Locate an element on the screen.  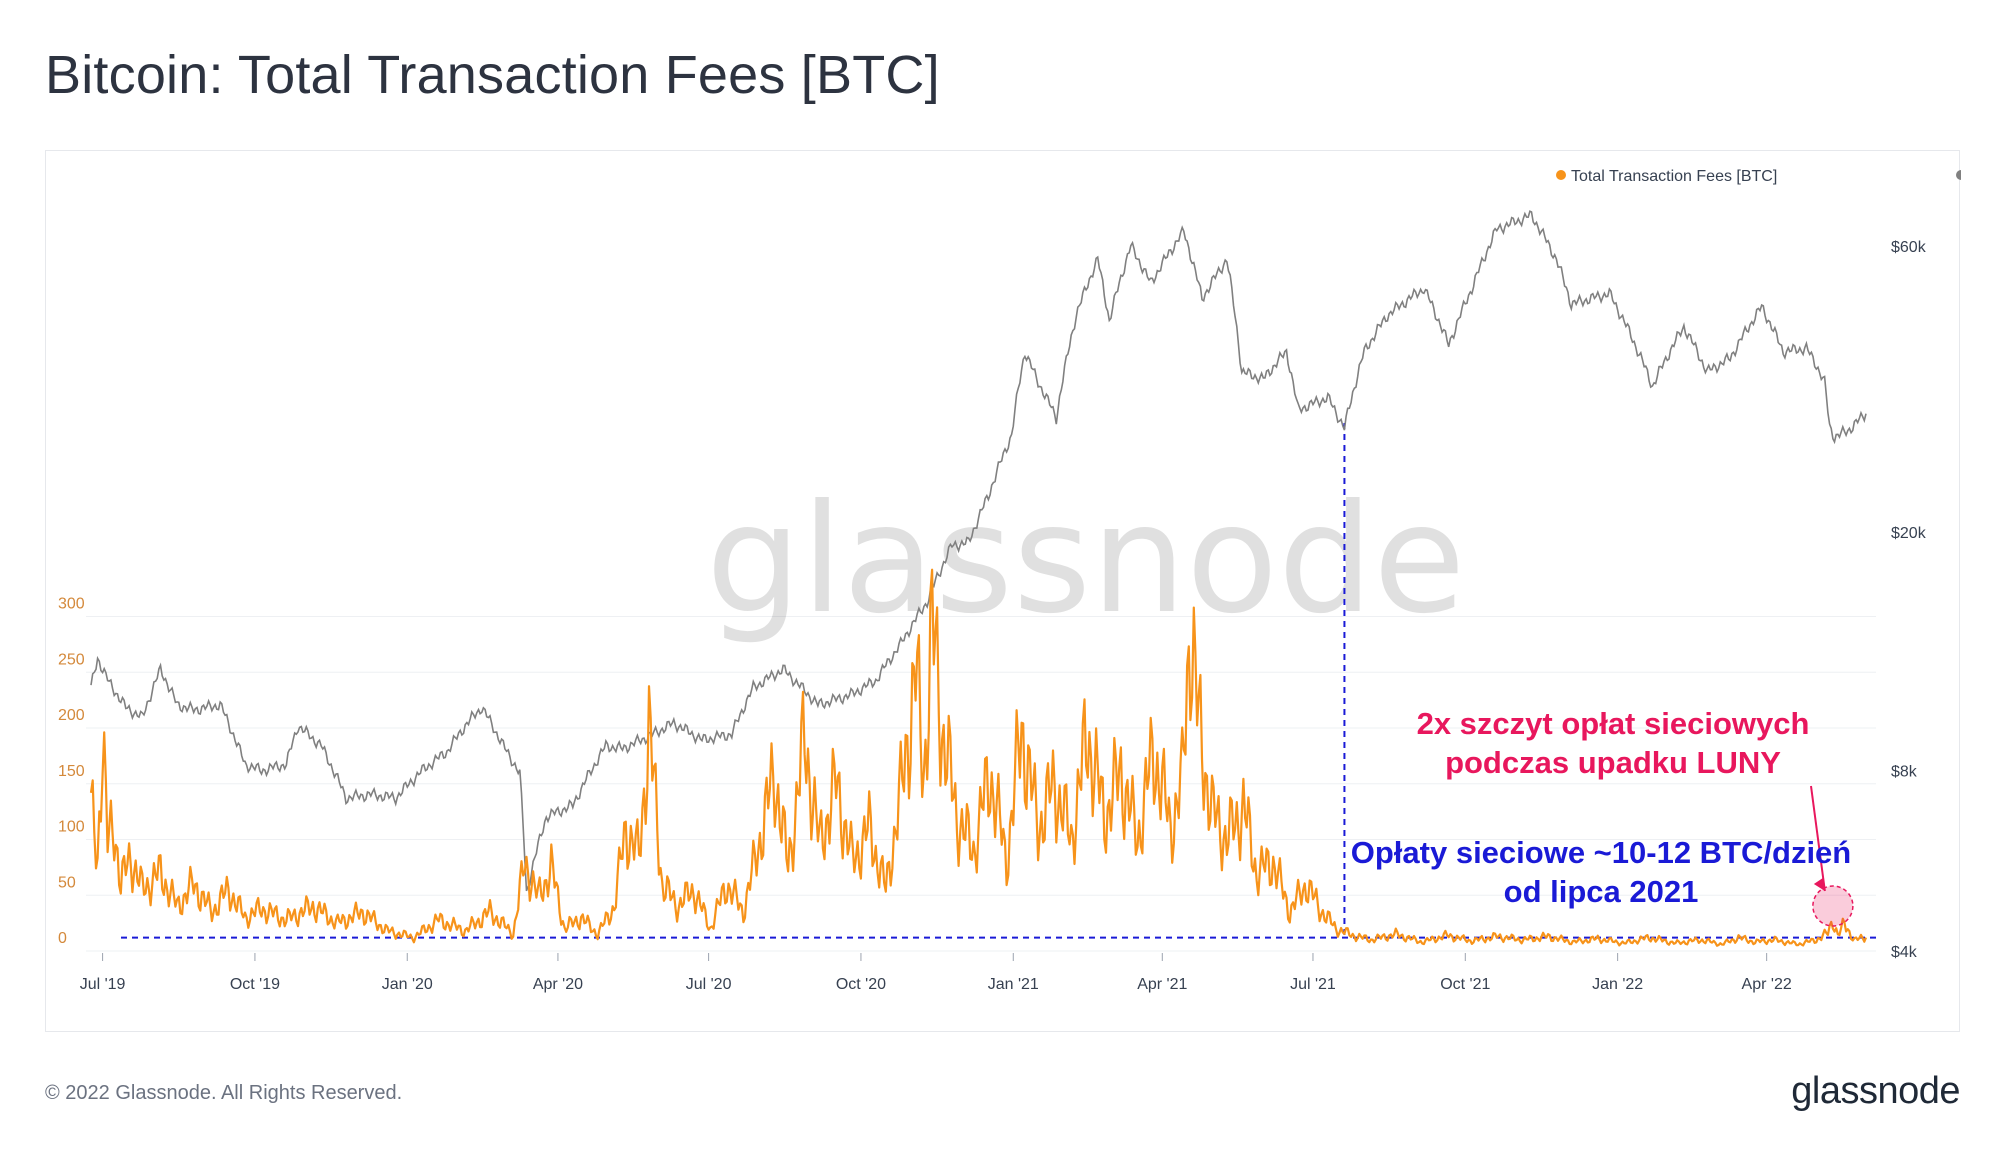
annotation-arrow-head is located at coordinates (1819, 884).